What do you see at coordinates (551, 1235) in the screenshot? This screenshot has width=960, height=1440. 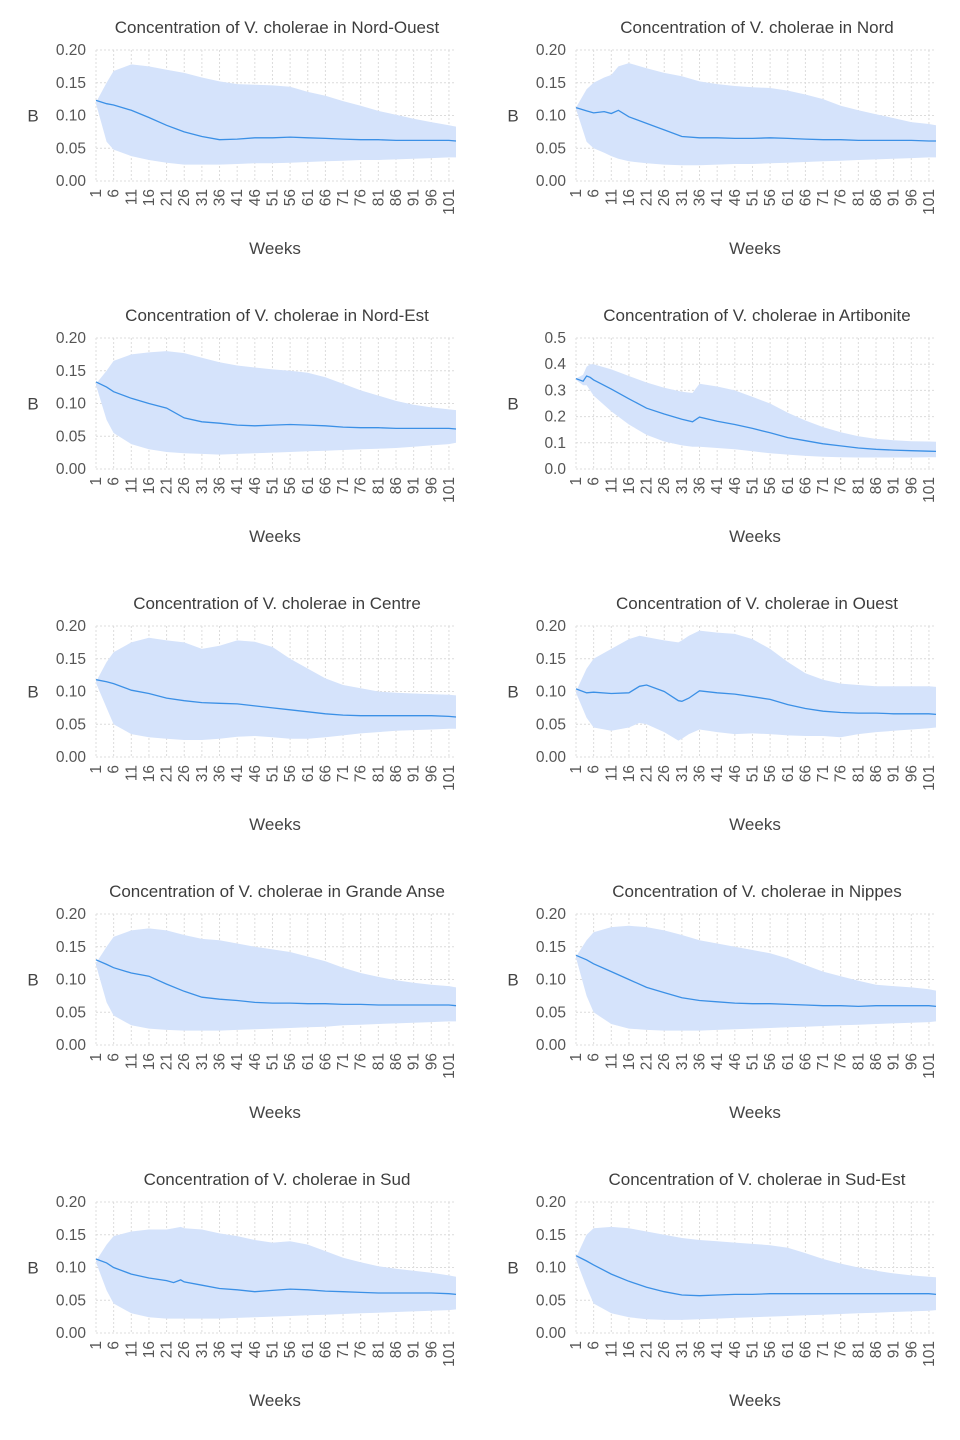 I see `y-tick-label: 0.15` at bounding box center [551, 1235].